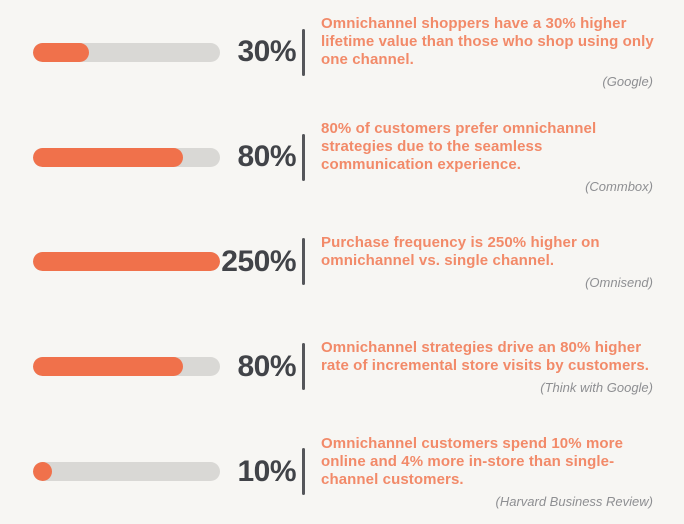 Image resolution: width=684 pixels, height=524 pixels. I want to click on stat-source: (Google), so click(627, 82).